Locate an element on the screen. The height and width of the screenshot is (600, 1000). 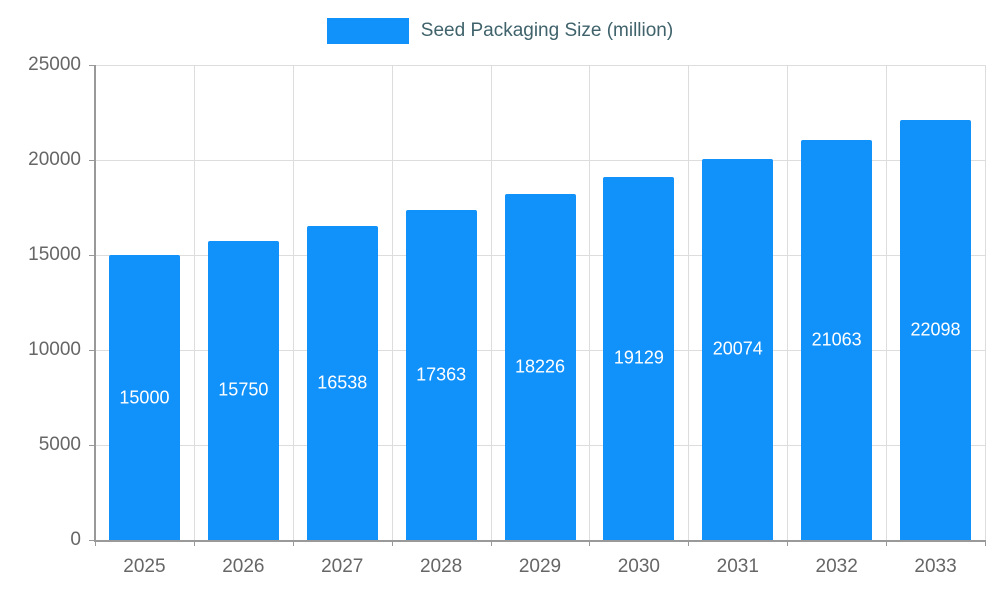
x-axis-tick-label: 2032 is located at coordinates (836, 566).